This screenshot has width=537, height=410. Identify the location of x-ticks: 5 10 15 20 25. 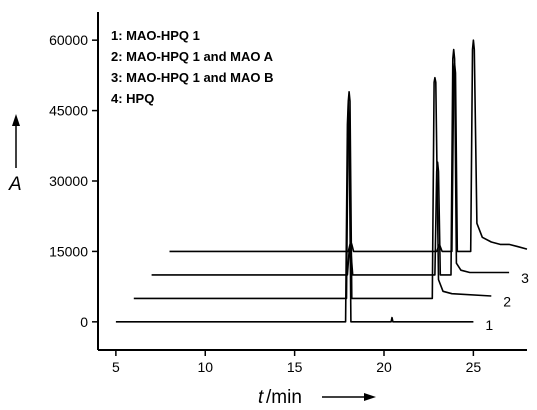
(296, 362).